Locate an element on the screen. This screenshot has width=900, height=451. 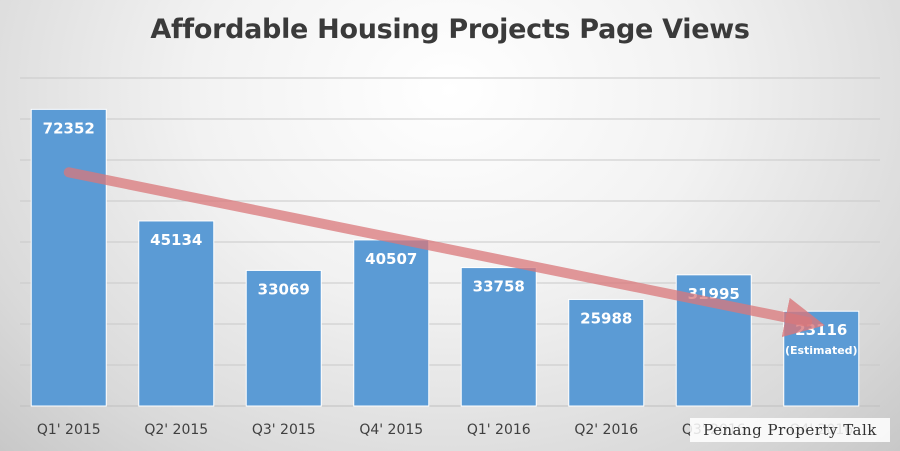
bar-q3-2015 is located at coordinates (283, 338).